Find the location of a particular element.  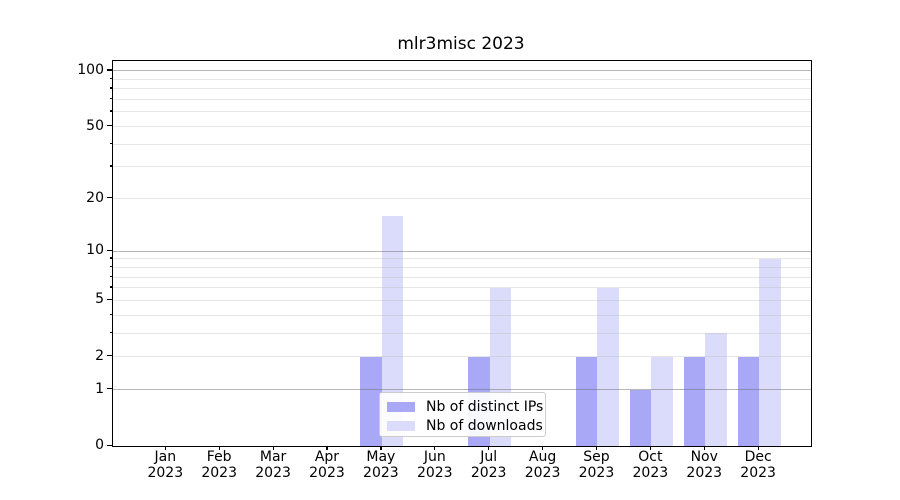

chart-title: mlr3misc 2023 is located at coordinates (461, 44).